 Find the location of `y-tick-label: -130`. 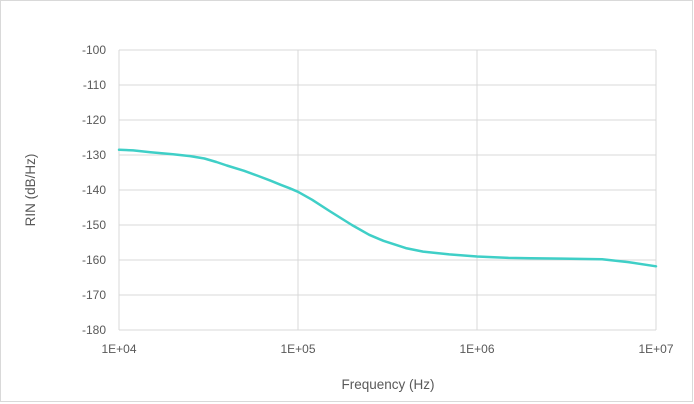

y-tick-label: -130 is located at coordinates (94, 155).